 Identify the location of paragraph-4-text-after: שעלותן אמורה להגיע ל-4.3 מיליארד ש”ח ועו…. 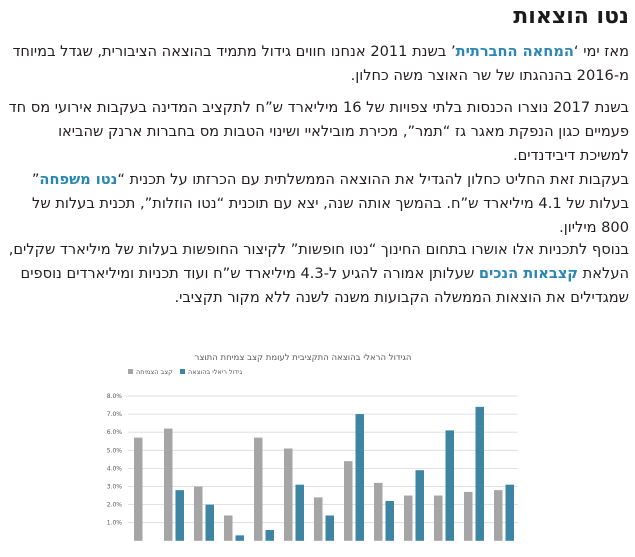
(324, 285).